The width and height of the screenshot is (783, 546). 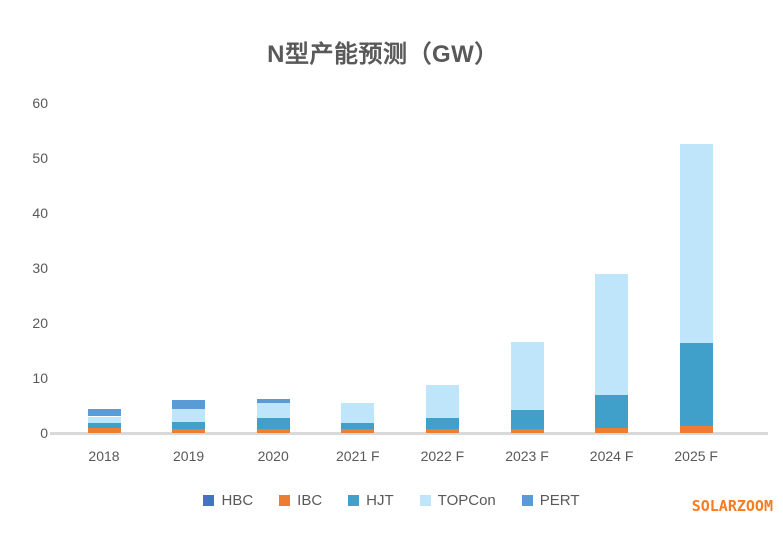 I want to click on chart-legend: HBC IBC HJT TOPCon PERT, so click(x=391, y=500).